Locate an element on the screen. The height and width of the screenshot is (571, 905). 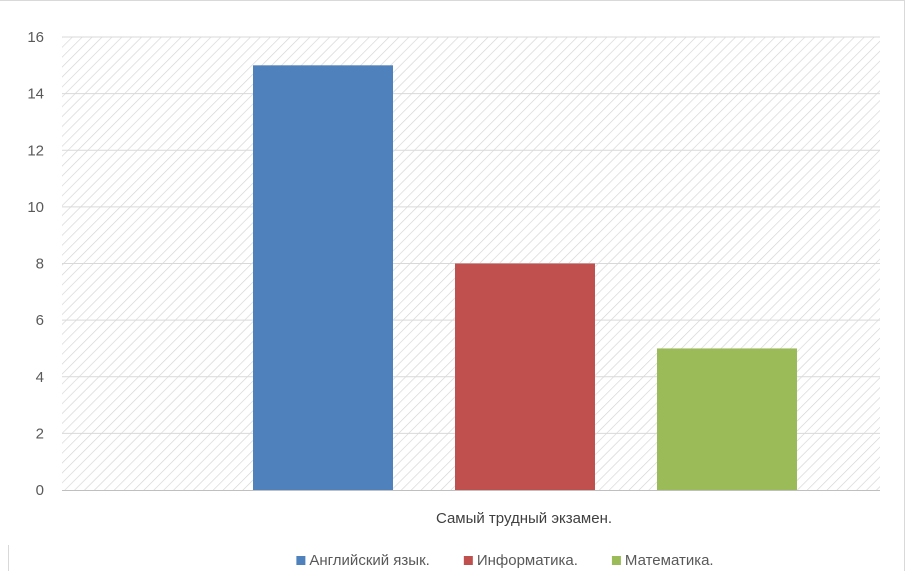
legend-label: Информатика. is located at coordinates (527, 560).